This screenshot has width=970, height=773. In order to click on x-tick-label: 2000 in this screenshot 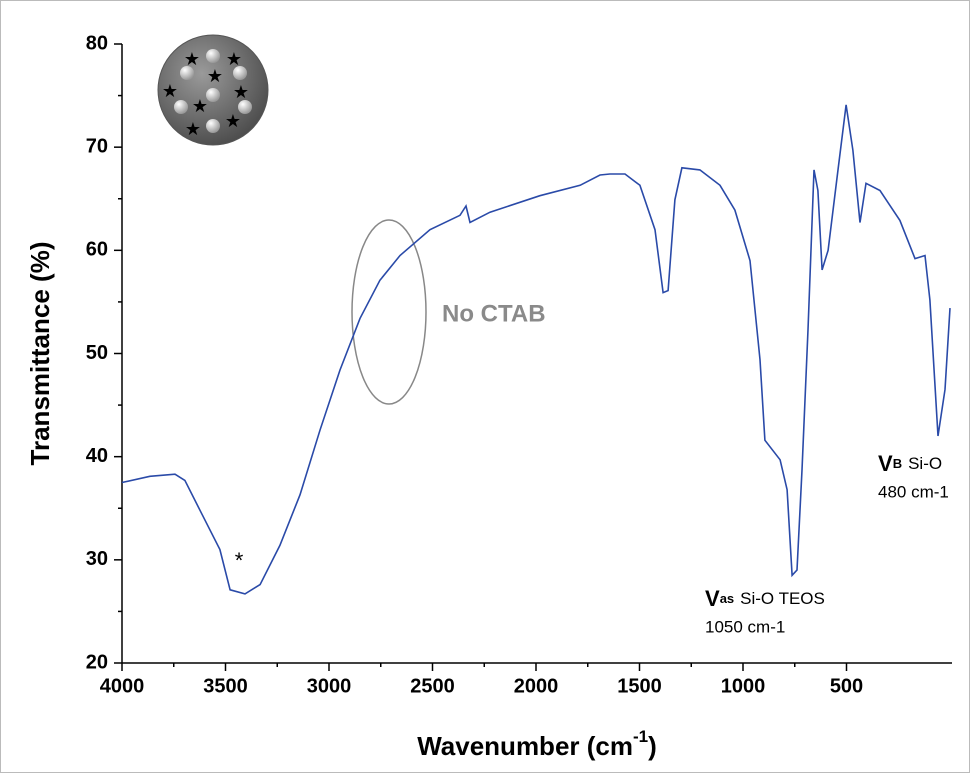, I will do `click(536, 686)`.